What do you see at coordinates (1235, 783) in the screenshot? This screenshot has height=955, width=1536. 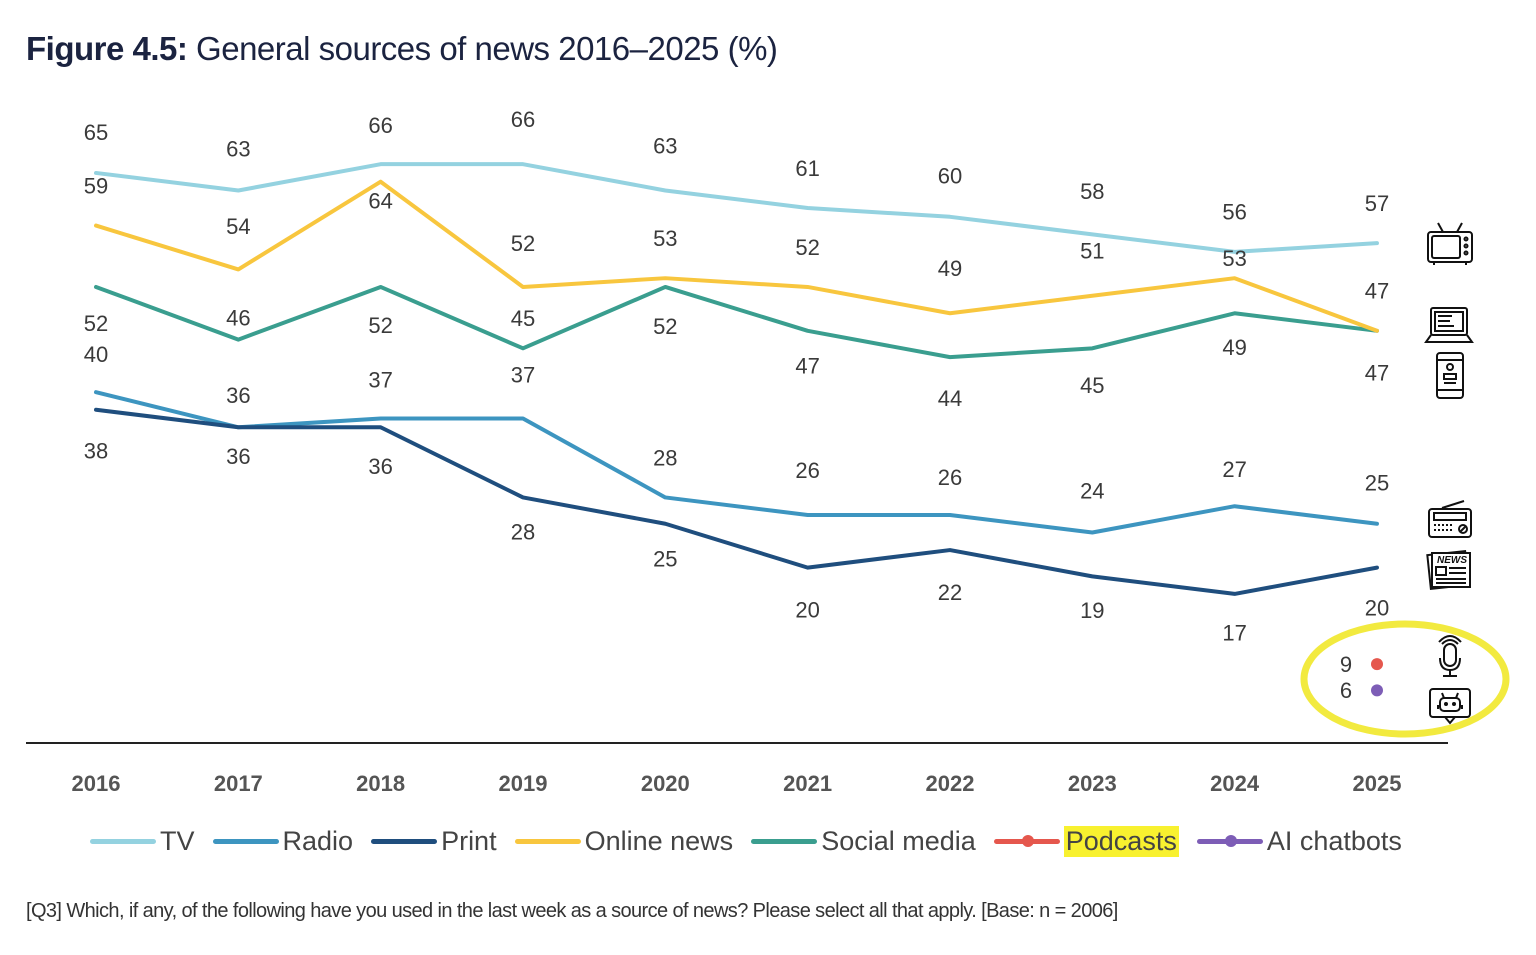 I see `x-tick-label: 2024` at bounding box center [1235, 783].